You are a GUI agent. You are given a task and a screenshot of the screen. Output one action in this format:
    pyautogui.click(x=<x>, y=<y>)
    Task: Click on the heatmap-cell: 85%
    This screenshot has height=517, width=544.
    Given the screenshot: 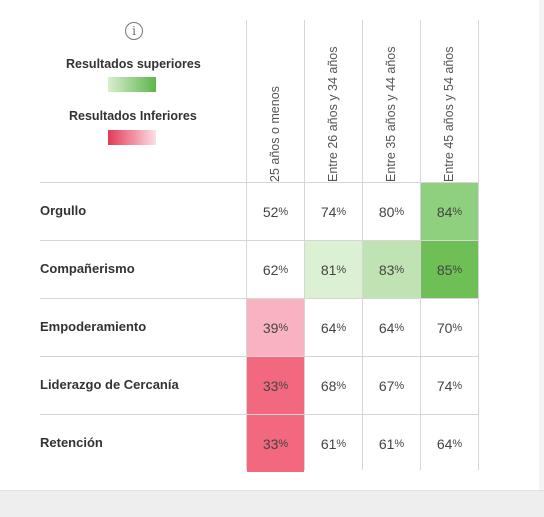 What is the action you would take?
    pyautogui.click(x=449, y=269)
    